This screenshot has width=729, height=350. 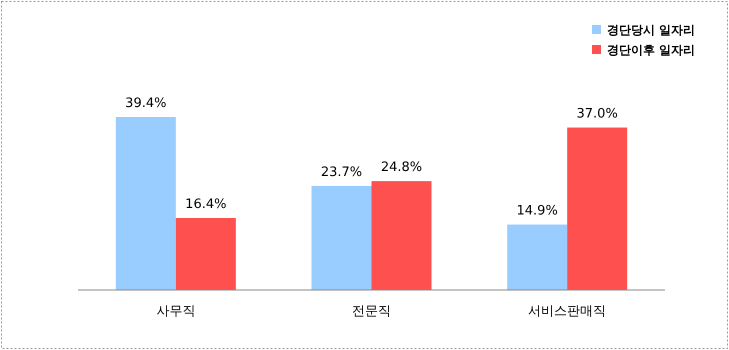 I want to click on data-label: 37.0%, so click(x=597, y=114).